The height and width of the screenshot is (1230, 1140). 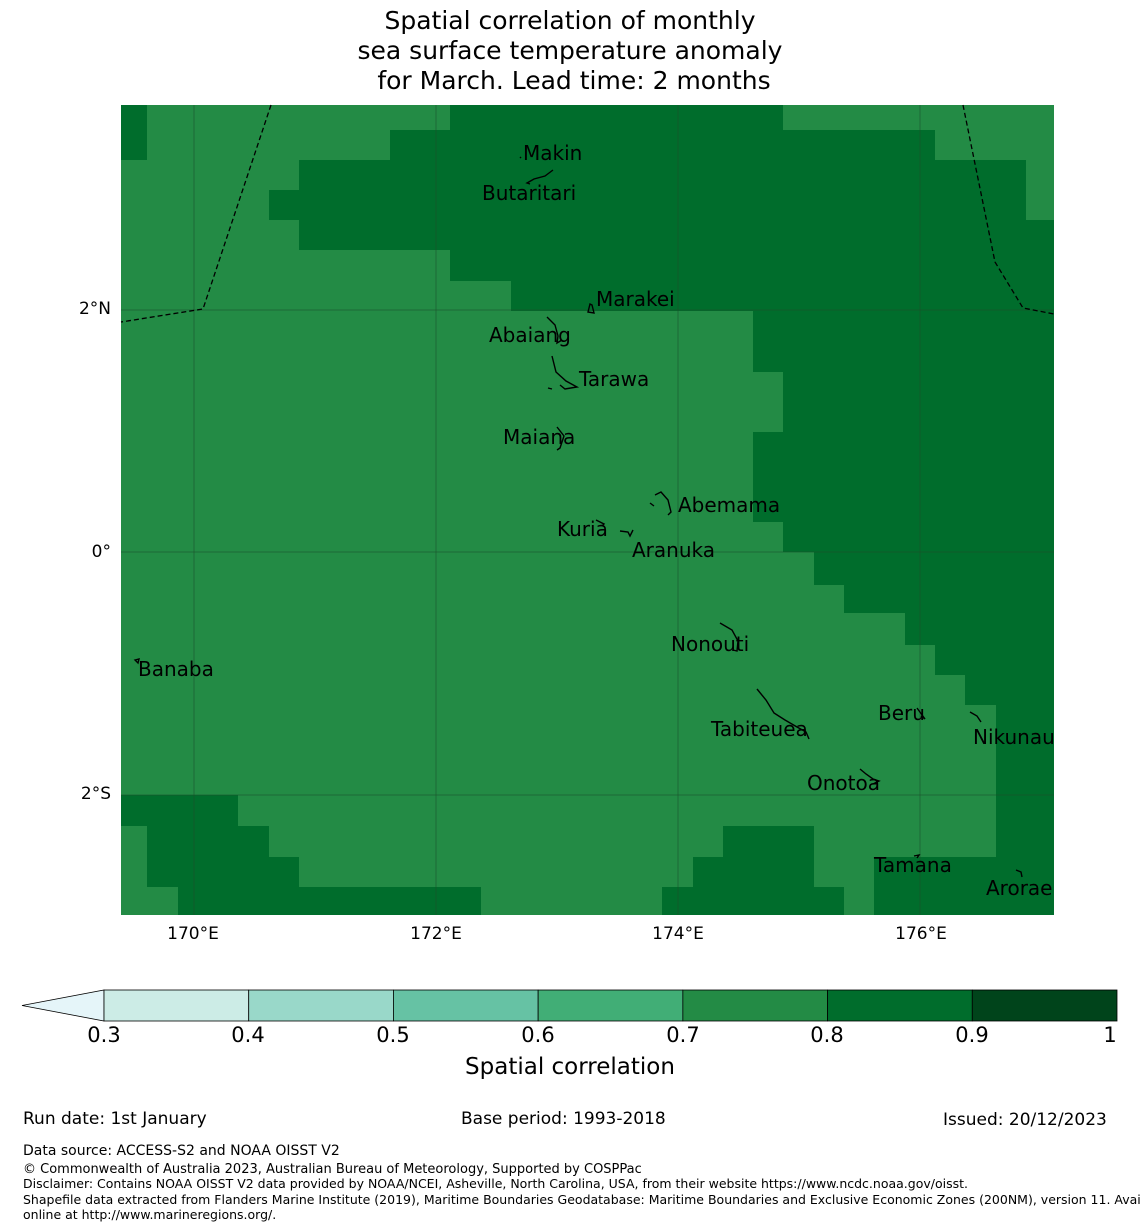 What do you see at coordinates (150, 1214) in the screenshot?
I see `shapefile-credit-url: online at http://www.marineregions.org/.` at bounding box center [150, 1214].